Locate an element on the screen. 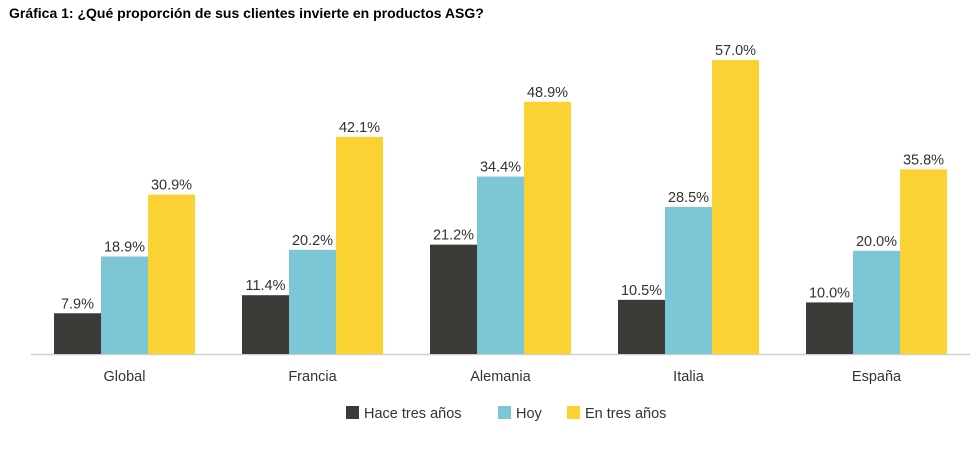 The width and height of the screenshot is (979, 466). legend-swatch-hace-tres-anos is located at coordinates (352, 412).